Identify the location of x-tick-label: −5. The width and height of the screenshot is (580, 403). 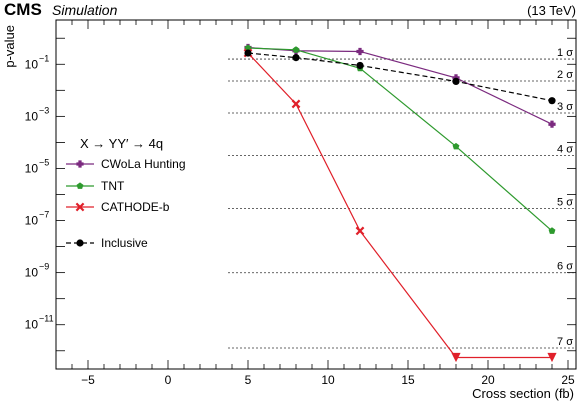
(88, 380).